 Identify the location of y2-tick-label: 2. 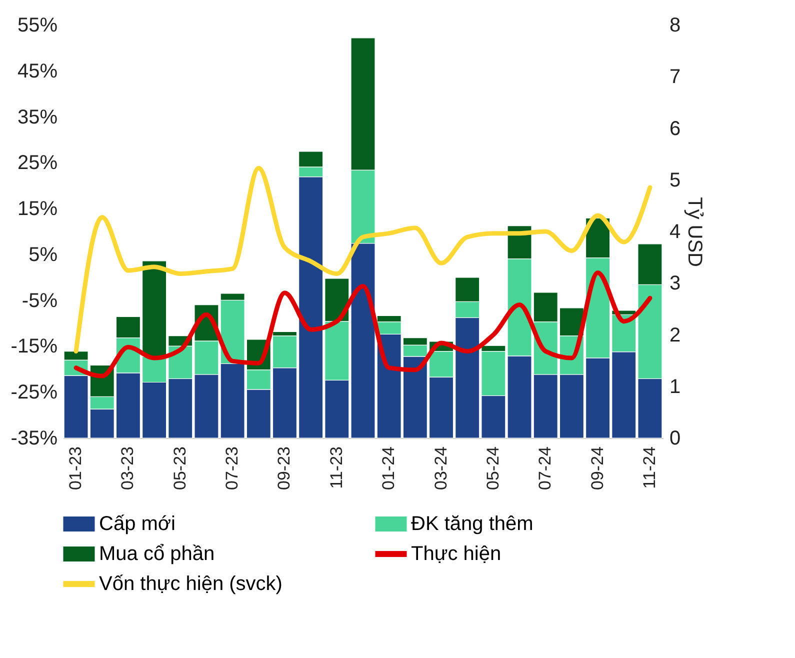
(675, 335).